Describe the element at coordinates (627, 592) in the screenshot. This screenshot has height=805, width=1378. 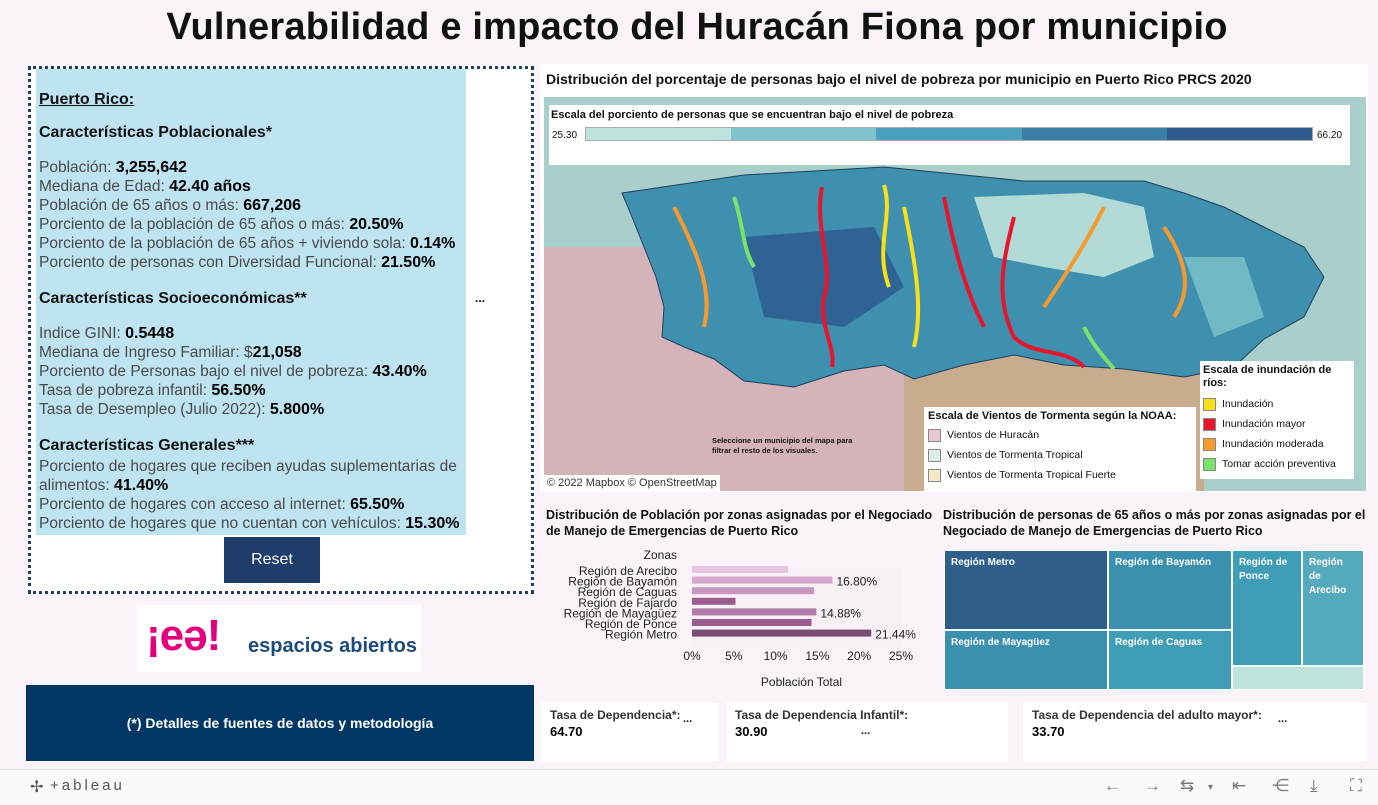
I see `category-label: Región de Caguas` at that location.